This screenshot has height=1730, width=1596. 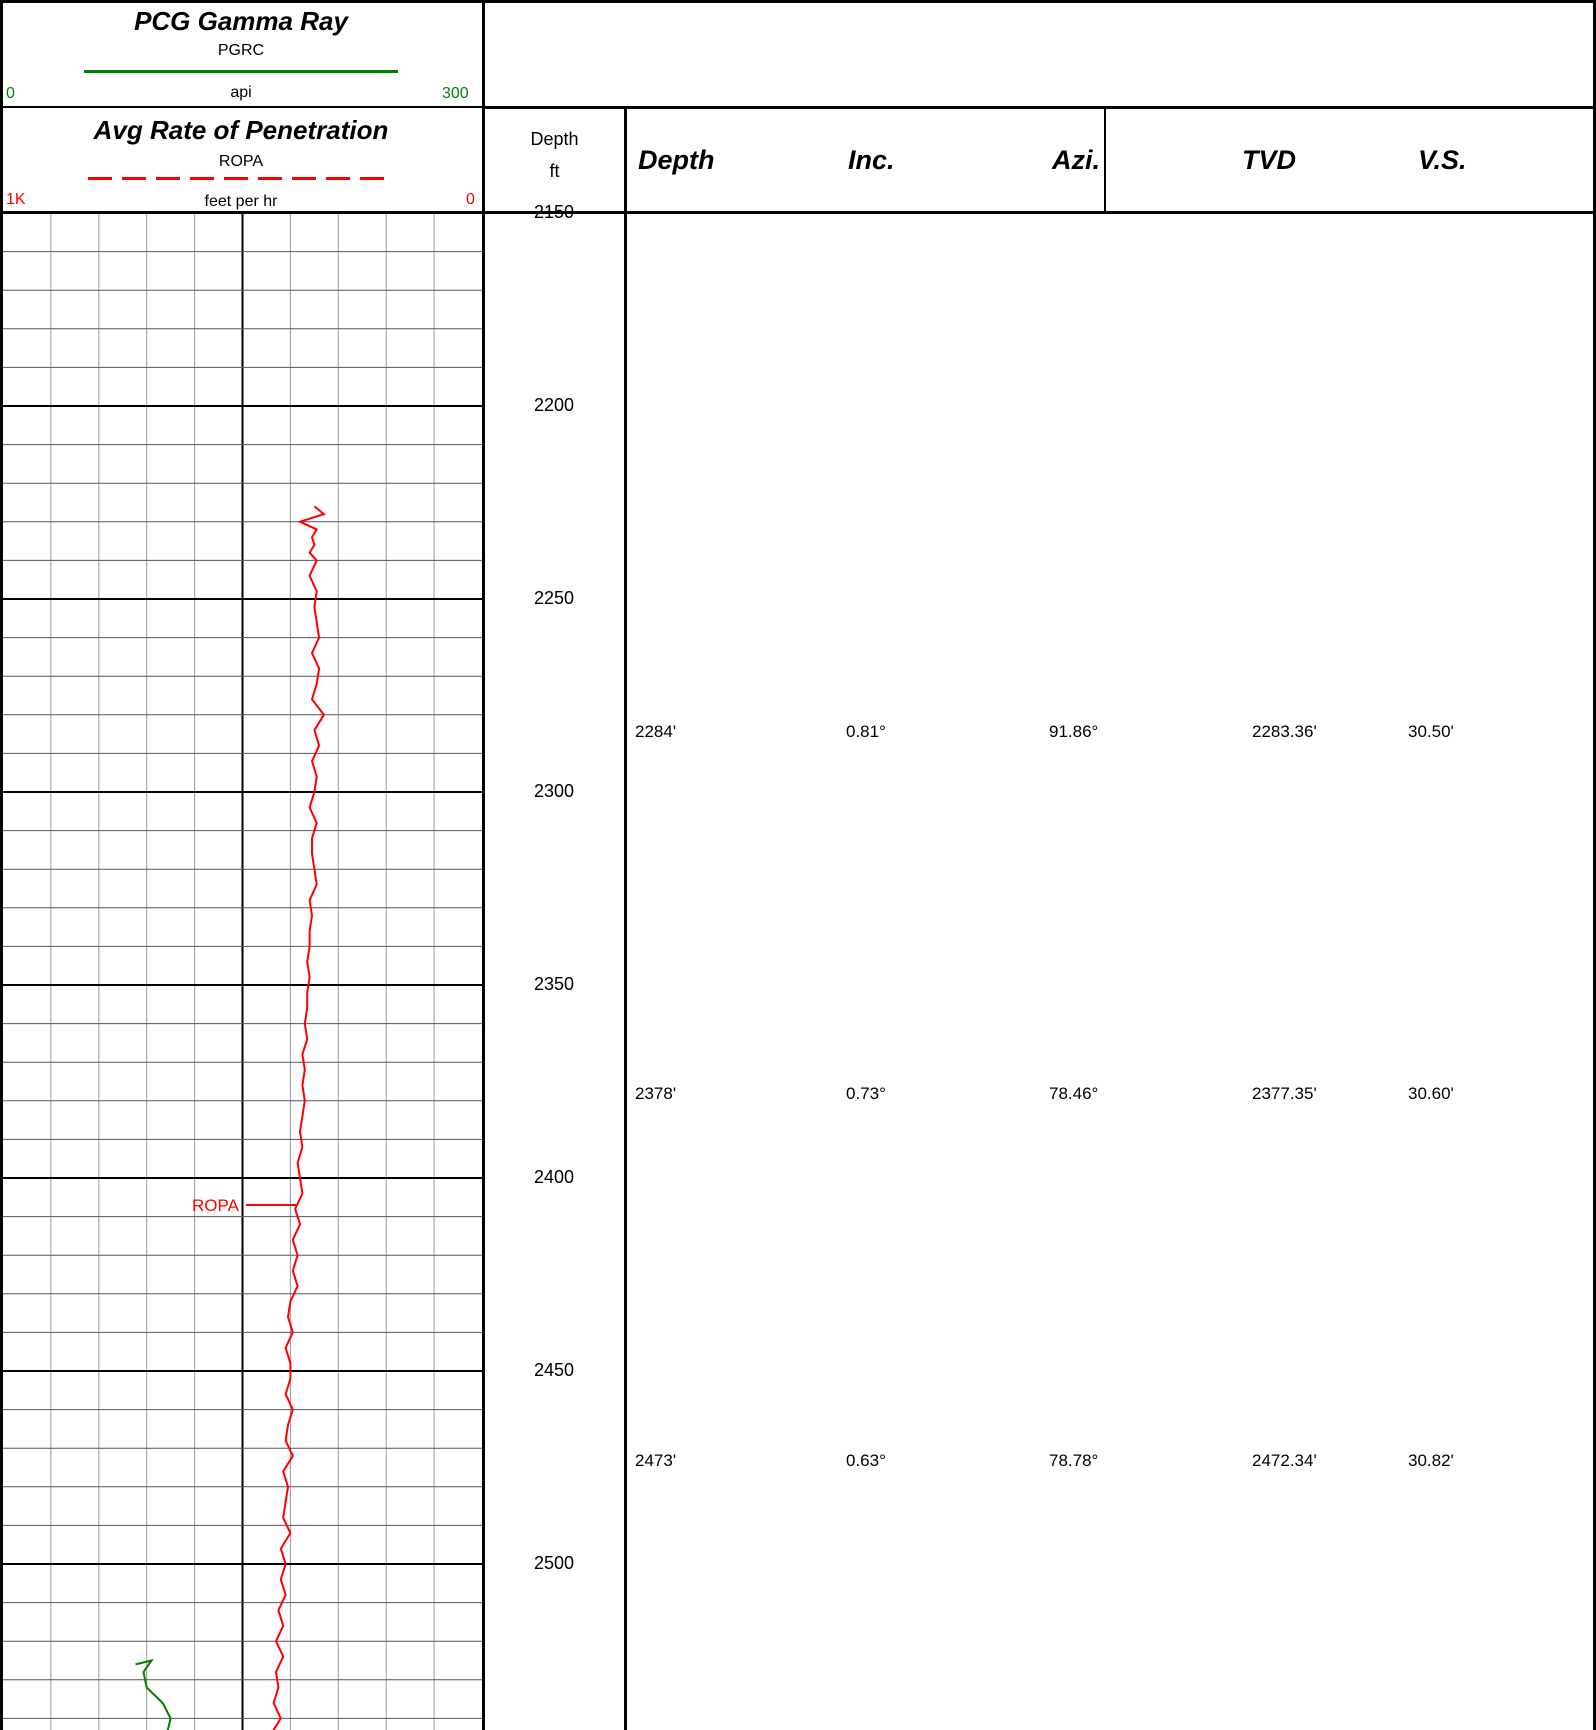 I want to click on survey-depth: 2378', so click(x=656, y=1093).